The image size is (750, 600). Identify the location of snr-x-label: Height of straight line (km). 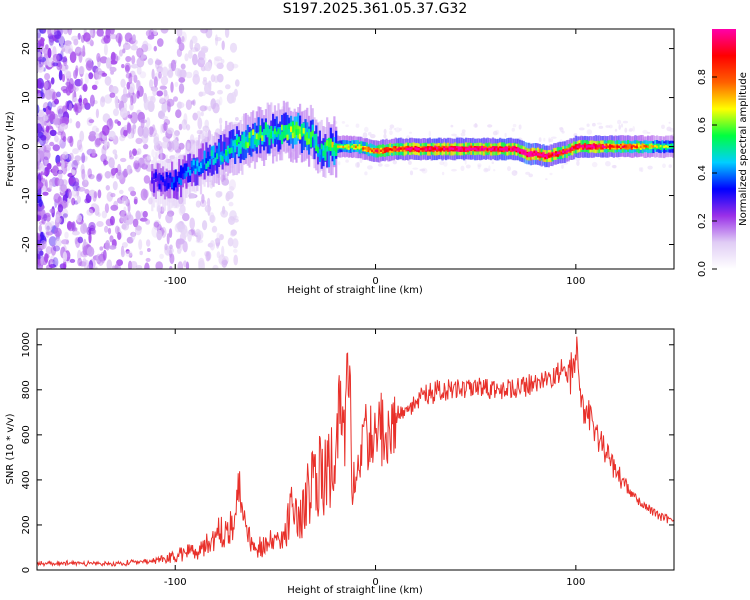
(355, 590).